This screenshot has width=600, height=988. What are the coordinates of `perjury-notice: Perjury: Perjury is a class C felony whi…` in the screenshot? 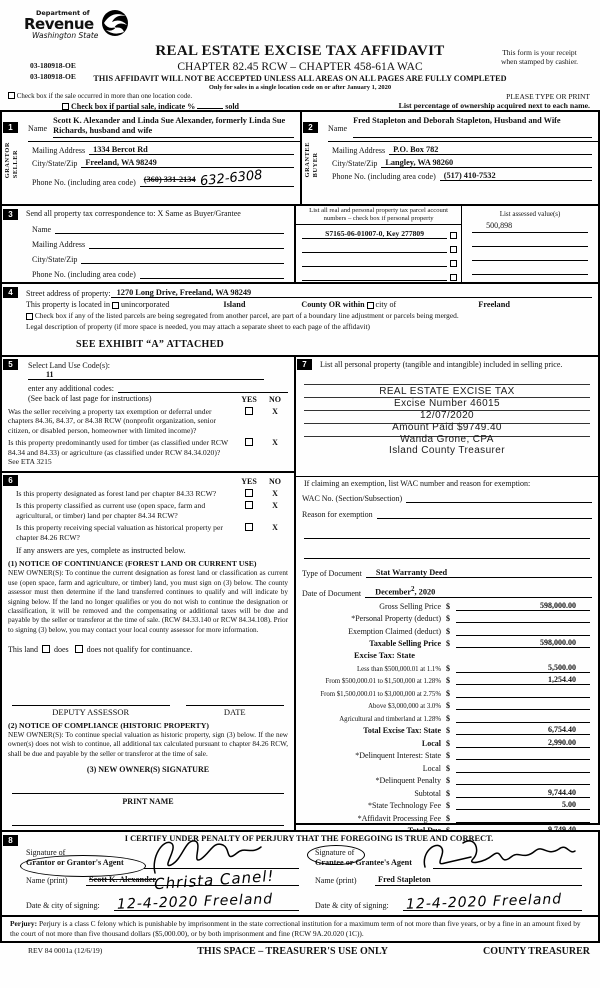 It's located at (300, 929).